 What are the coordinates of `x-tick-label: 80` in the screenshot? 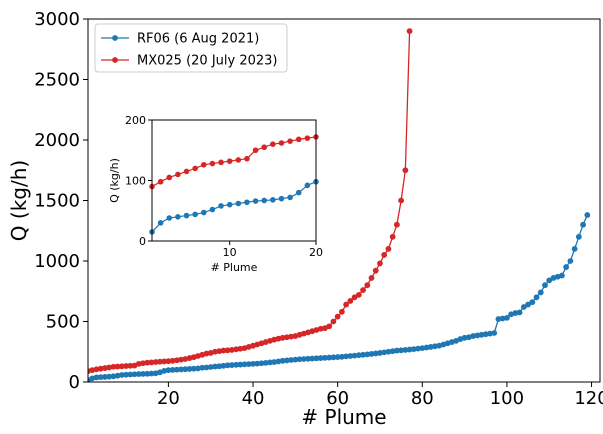 It's located at (422, 398).